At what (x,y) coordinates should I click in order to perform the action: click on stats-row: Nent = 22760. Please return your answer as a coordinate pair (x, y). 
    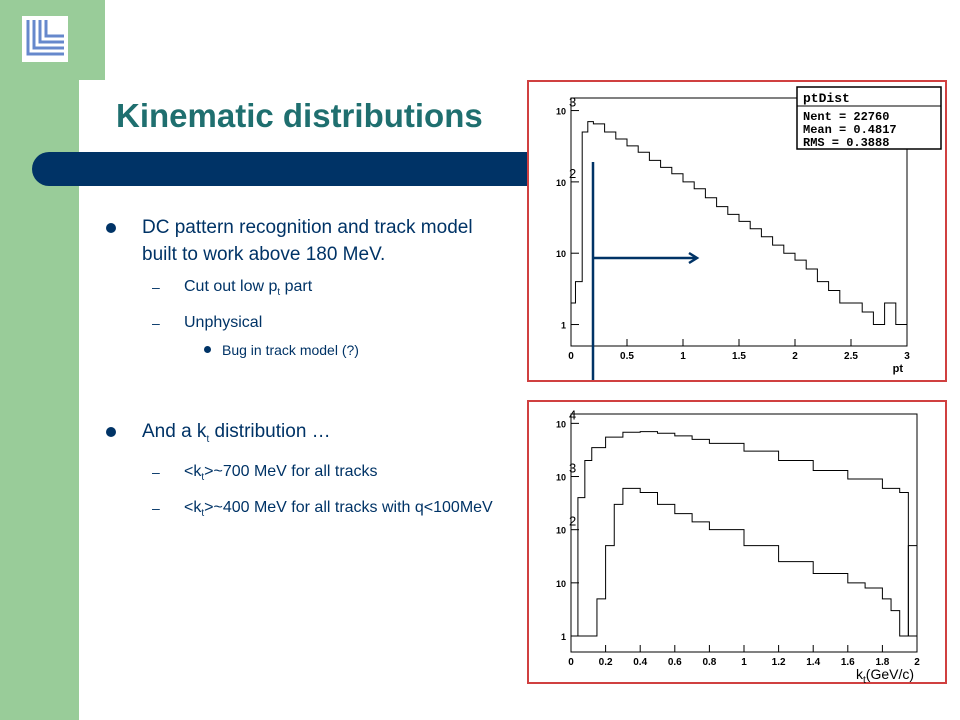
    Looking at the image, I should click on (846, 117).